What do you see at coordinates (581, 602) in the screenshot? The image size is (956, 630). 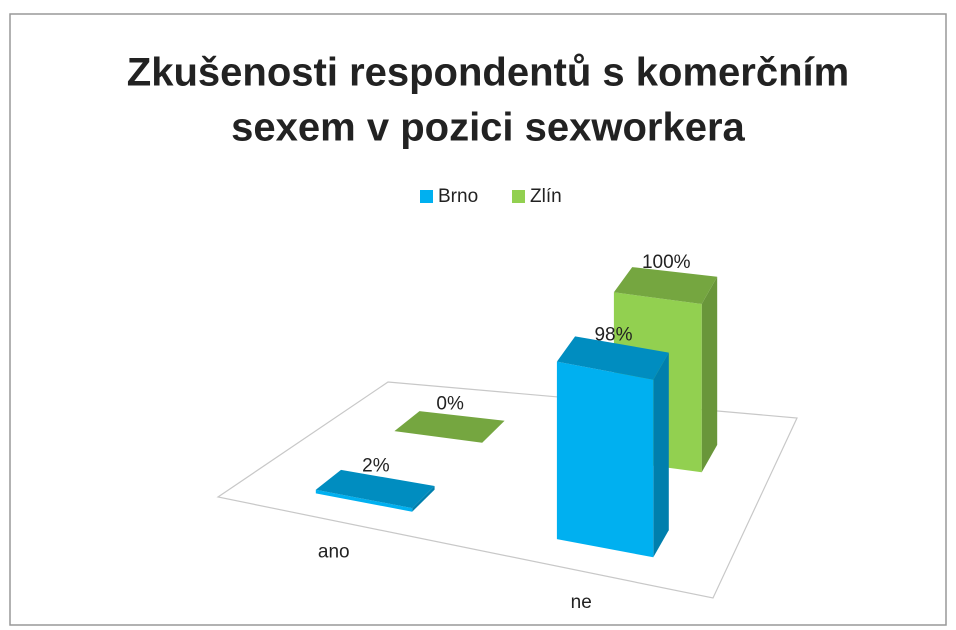 I see `x-tick-label: ne` at bounding box center [581, 602].